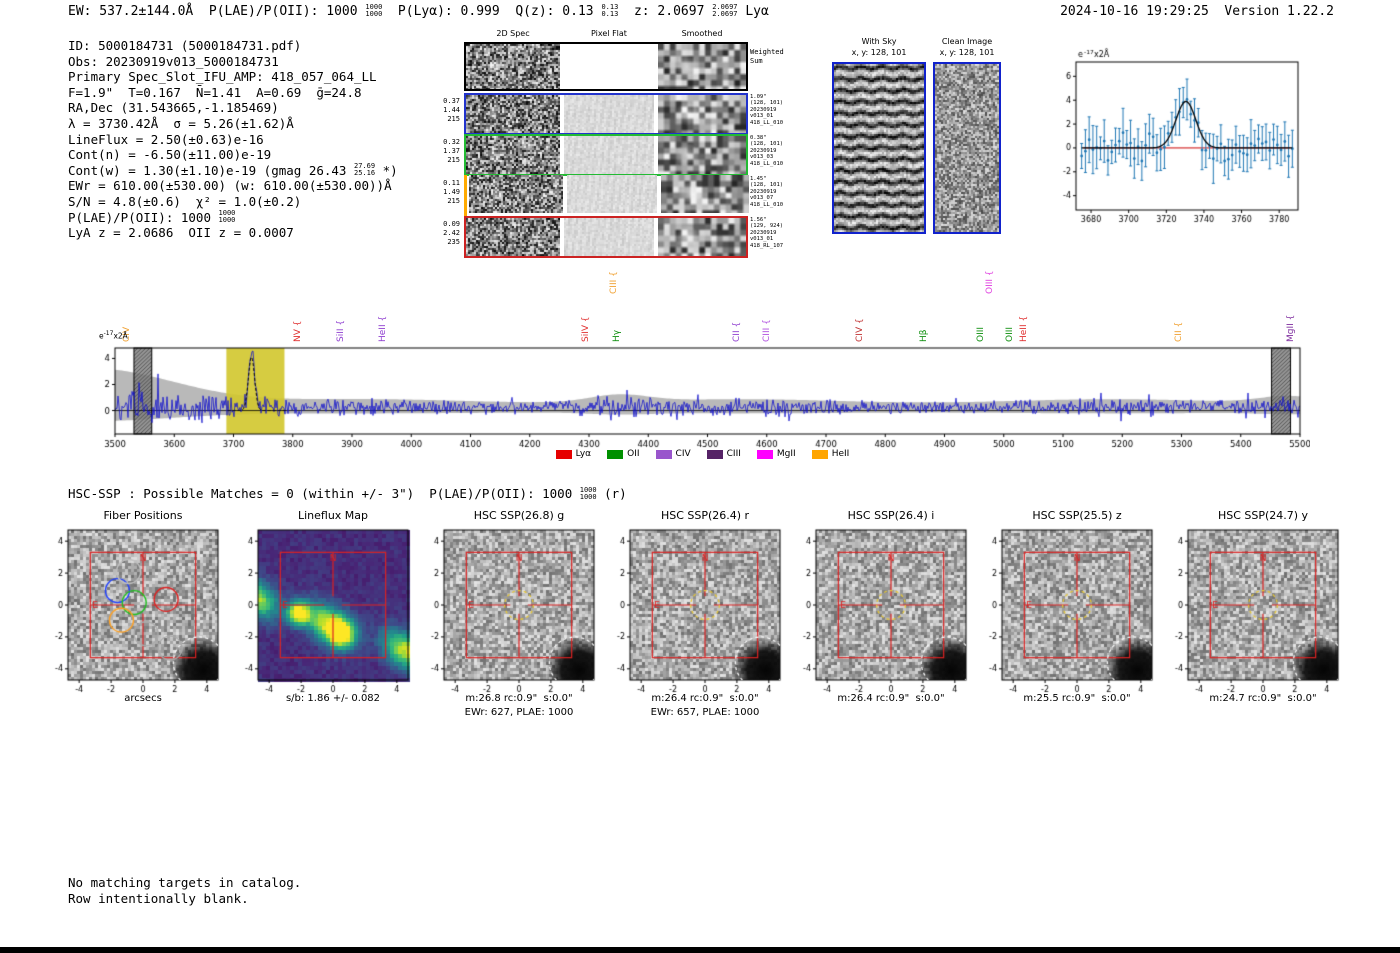  I want to click on legend-label: OII, so click(633, 454).